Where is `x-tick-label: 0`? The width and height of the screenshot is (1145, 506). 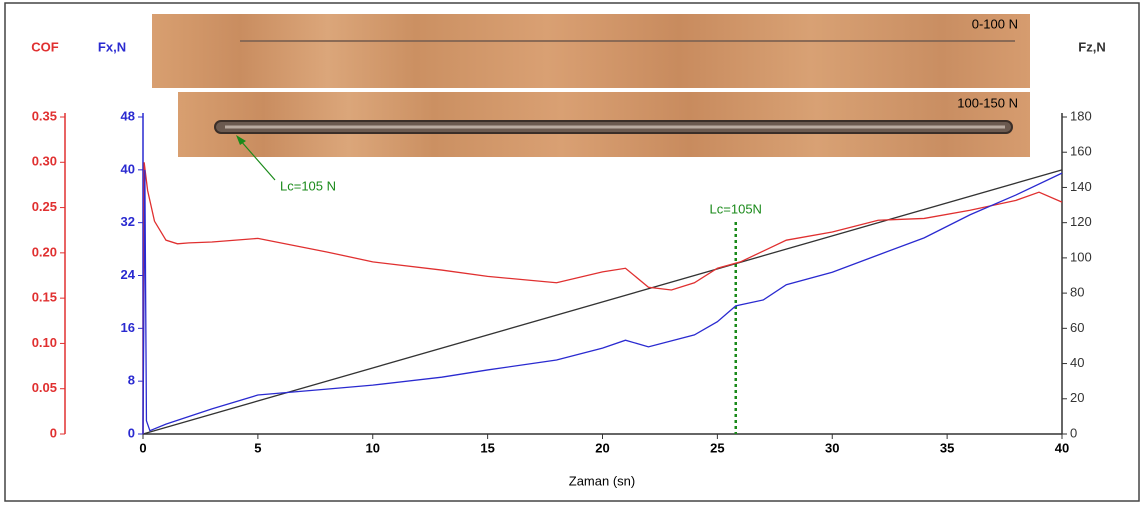
x-tick-label: 0 is located at coordinates (142, 447).